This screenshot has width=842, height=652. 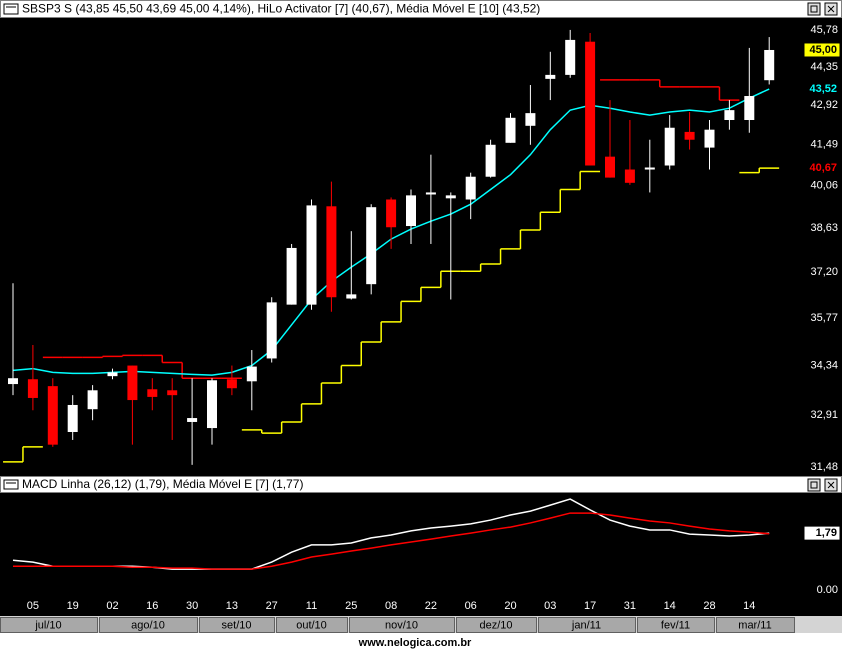 What do you see at coordinates (824, 67) in the screenshot?
I see `y-tick-label: 44,35` at bounding box center [824, 67].